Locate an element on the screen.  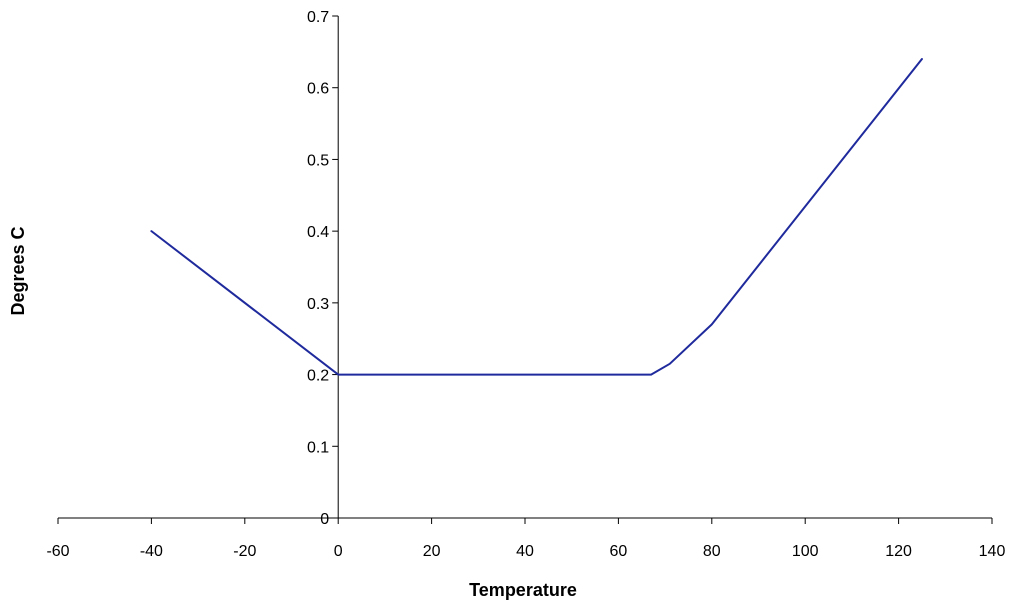
y-tick-label: 0.3 is located at coordinates (318, 304).